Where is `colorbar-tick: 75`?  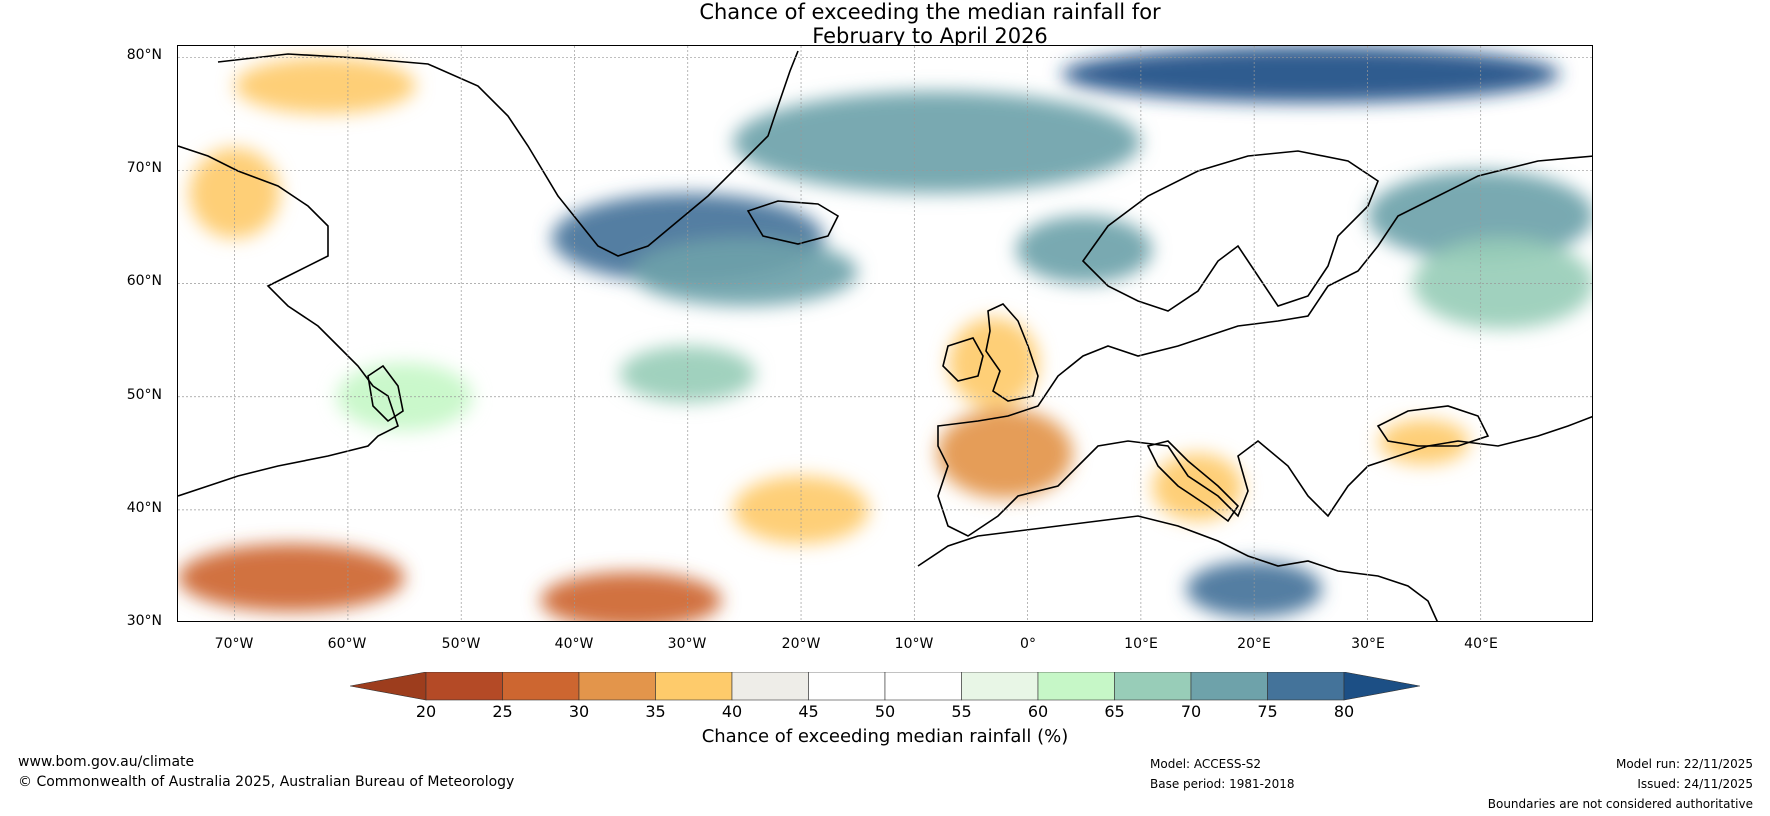 colorbar-tick: 75 is located at coordinates (1267, 711).